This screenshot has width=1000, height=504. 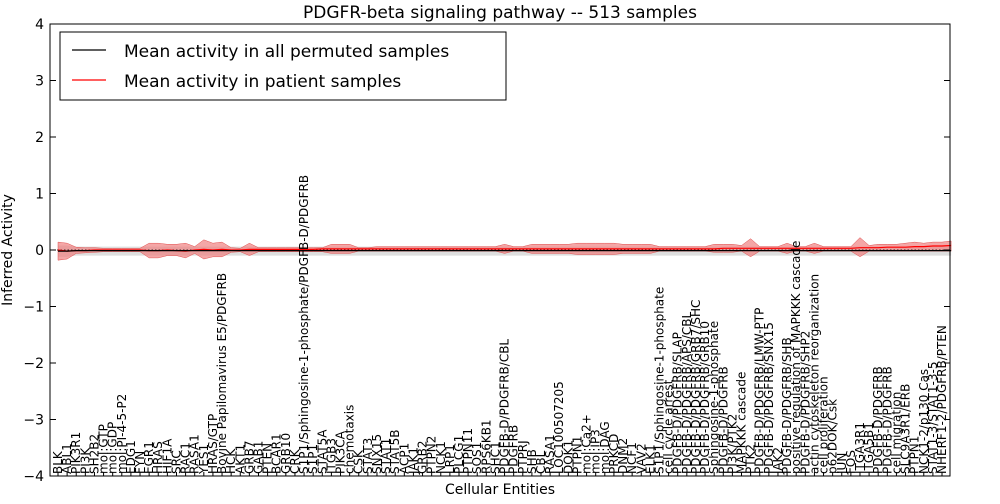 I want to click on x-tick-label: HIF1A, so click(x=167, y=456).